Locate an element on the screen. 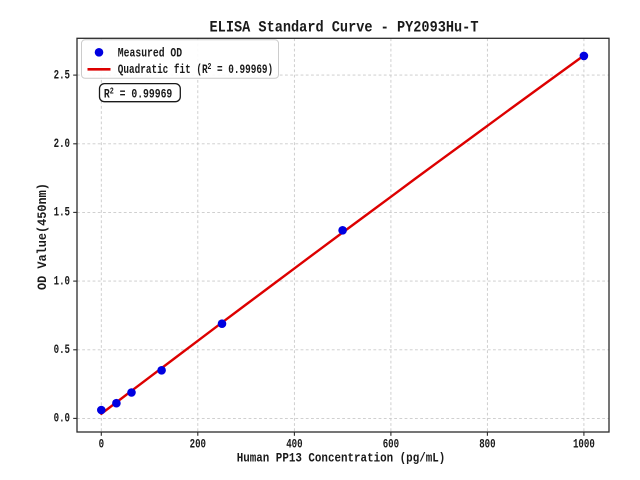  svg-text: 1.5 is located at coordinates (62, 213).